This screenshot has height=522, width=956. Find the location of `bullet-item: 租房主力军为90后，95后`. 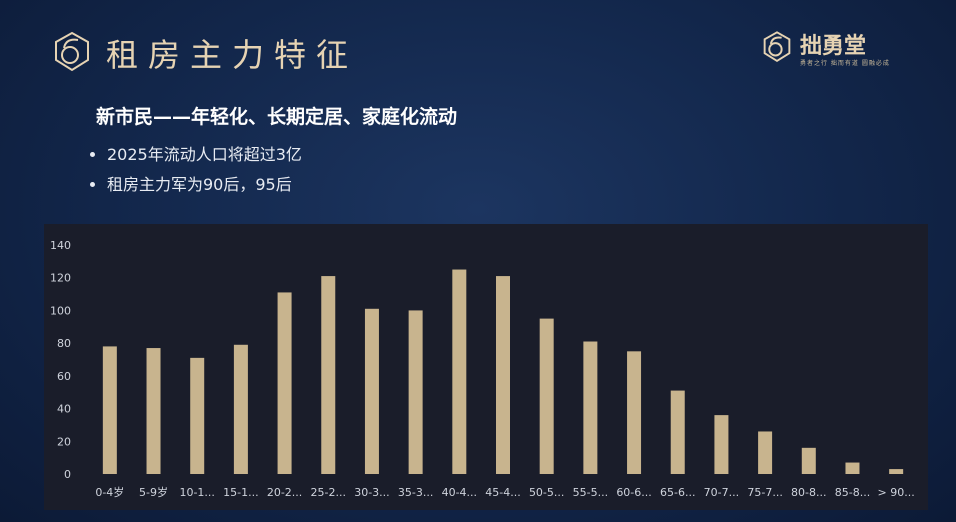

bullet-item: 租房主力军为90后，95后 is located at coordinates (196, 185).